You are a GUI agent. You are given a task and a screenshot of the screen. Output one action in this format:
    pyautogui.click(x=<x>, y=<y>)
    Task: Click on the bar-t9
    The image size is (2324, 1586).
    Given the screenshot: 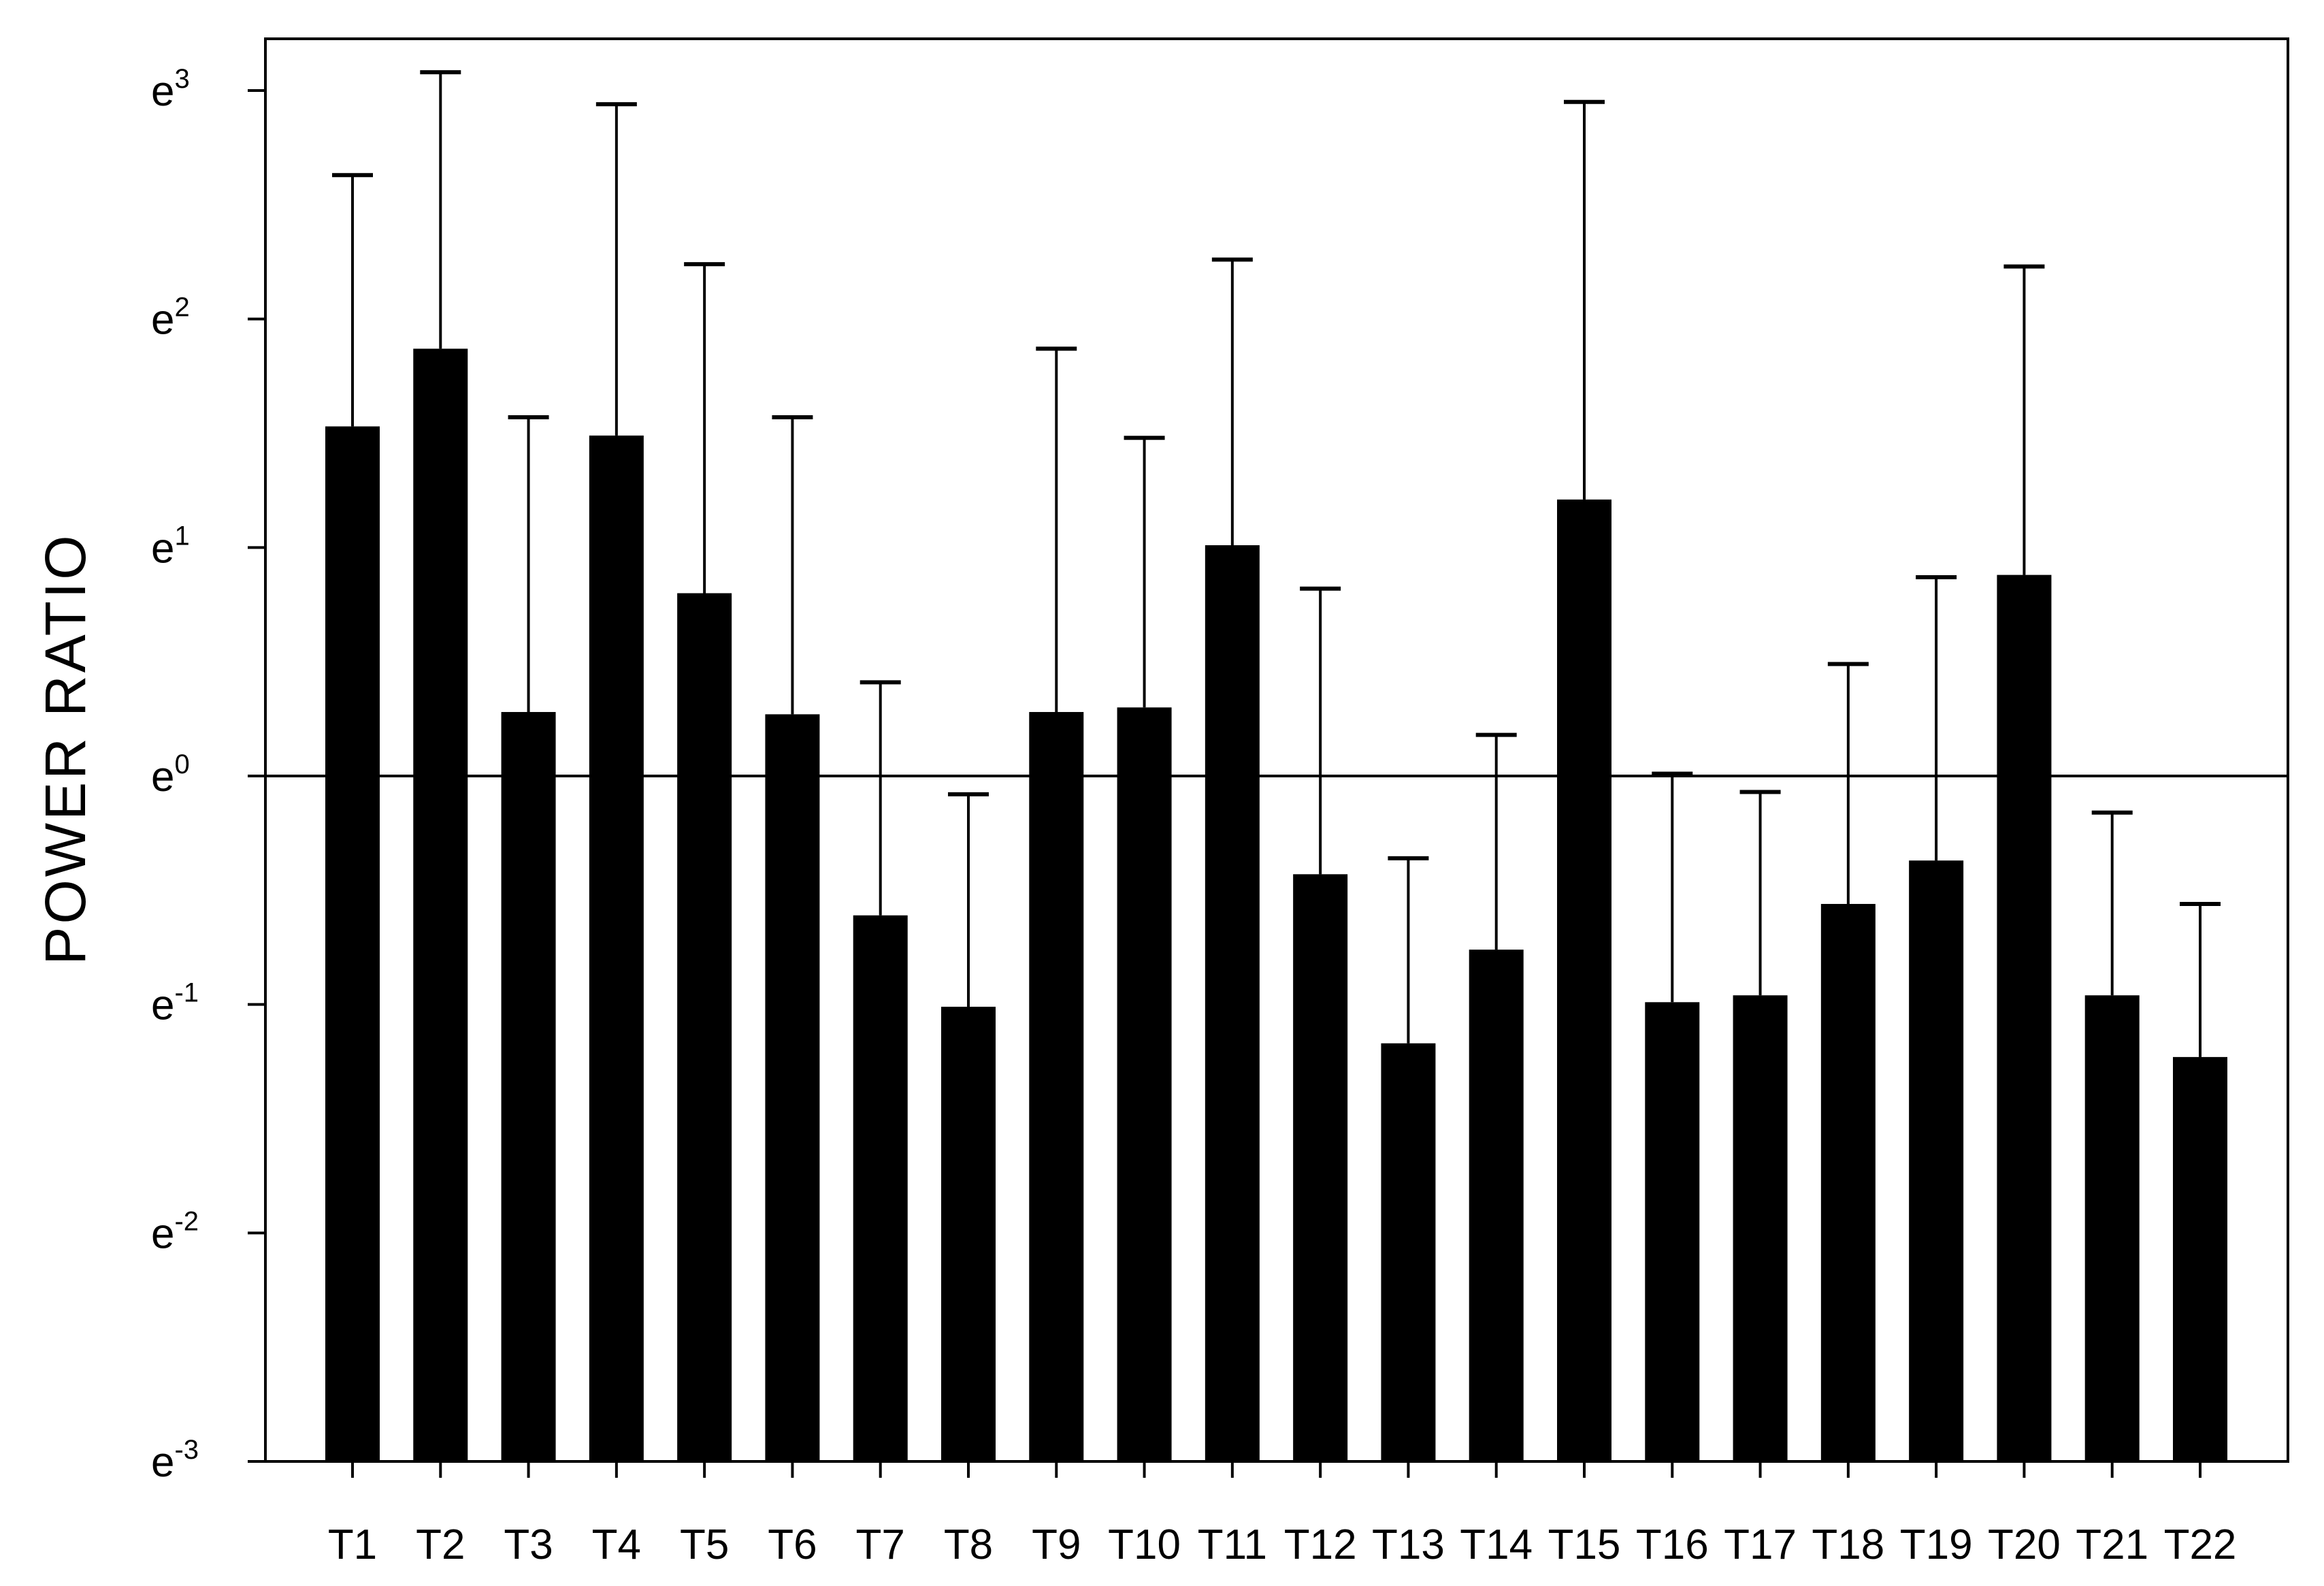 What is the action you would take?
    pyautogui.click(x=1056, y=1086)
    